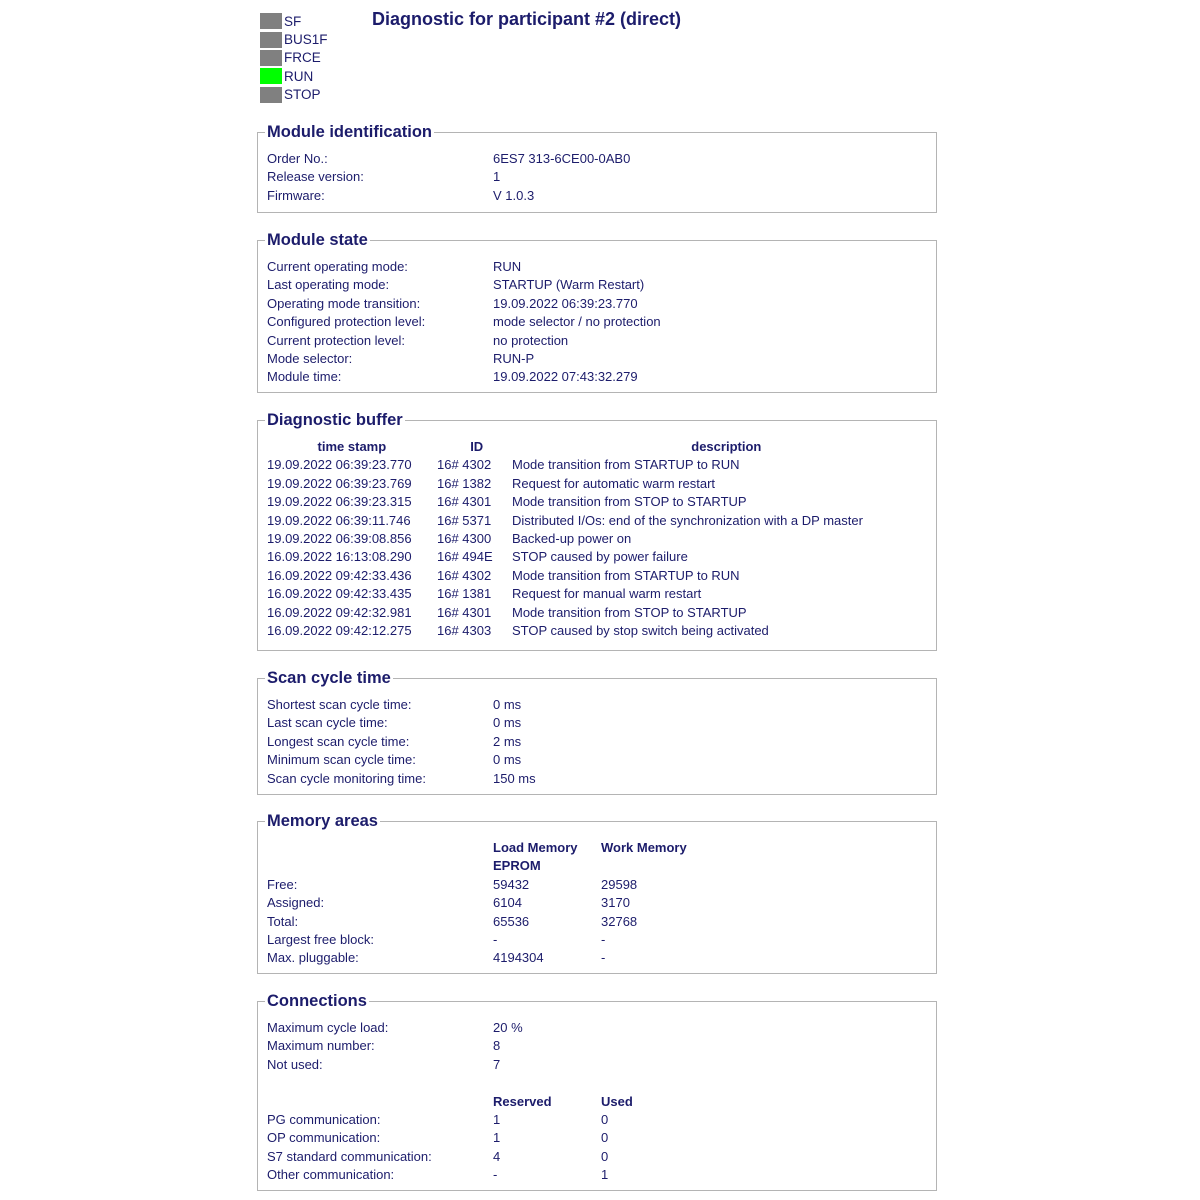 Image resolution: width=1200 pixels, height=1200 pixels. Describe the element at coordinates (614, 483) in the screenshot. I see `event-description: Request for automatic warm restart` at that location.